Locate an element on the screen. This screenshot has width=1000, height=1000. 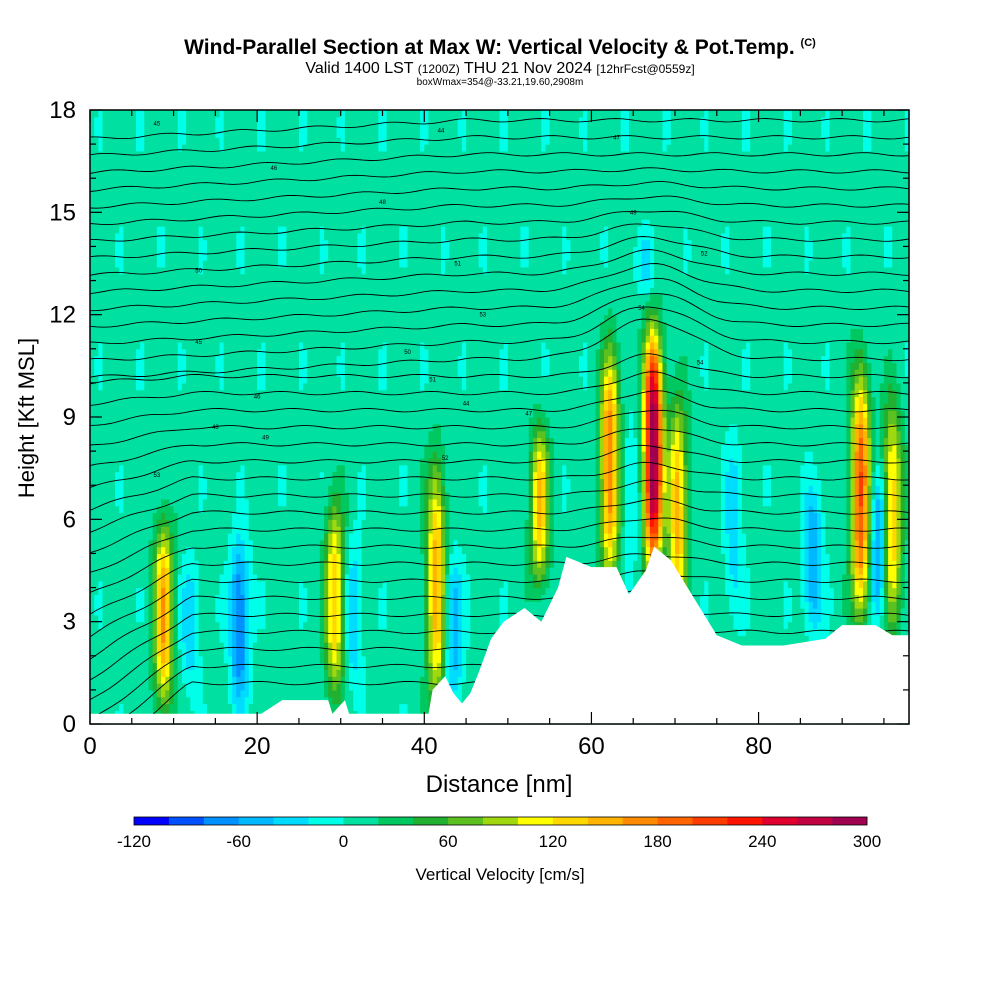
theta-contour-label: 46 is located at coordinates (274, 169).